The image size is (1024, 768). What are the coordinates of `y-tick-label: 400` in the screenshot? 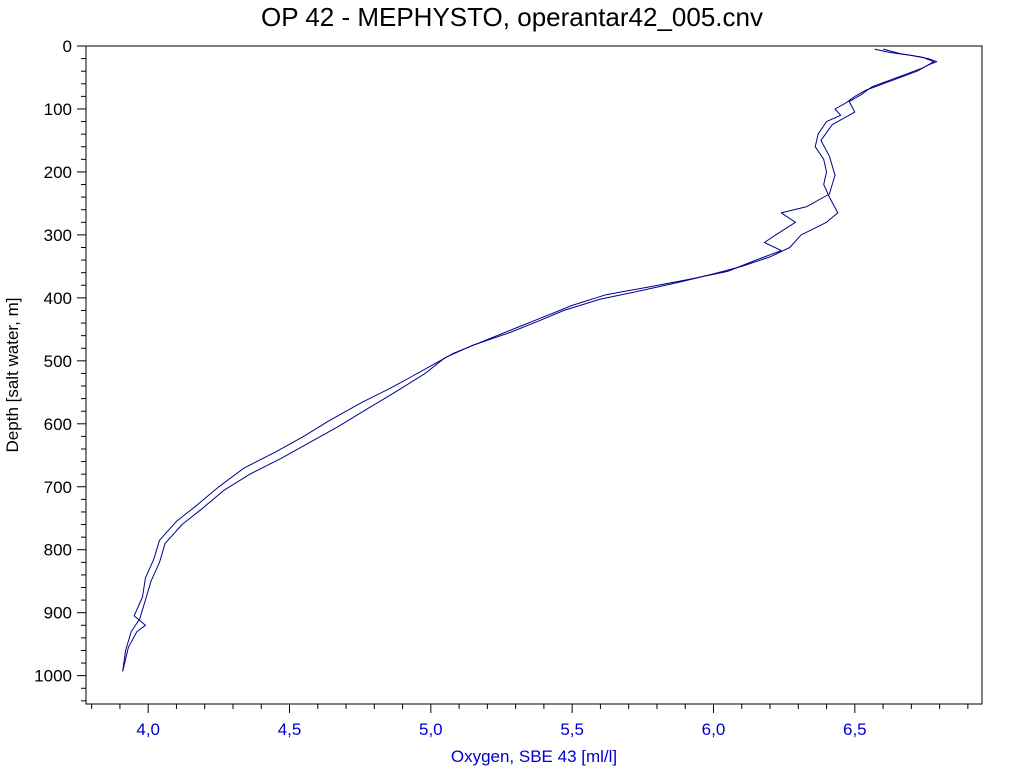 It's located at (58, 298).